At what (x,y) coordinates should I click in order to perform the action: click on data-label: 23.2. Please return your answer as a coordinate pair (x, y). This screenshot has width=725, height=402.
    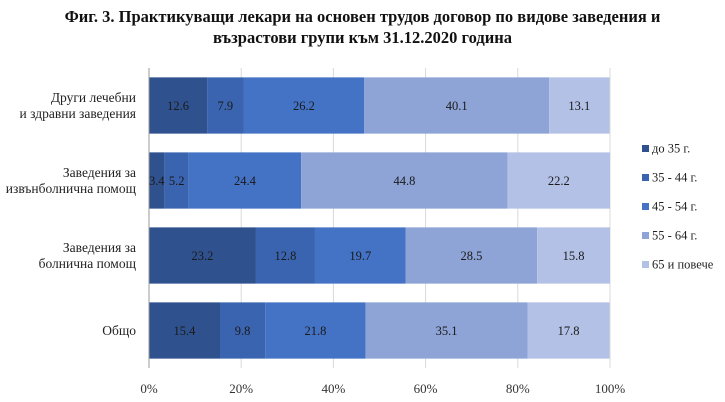
    Looking at the image, I should click on (203, 256).